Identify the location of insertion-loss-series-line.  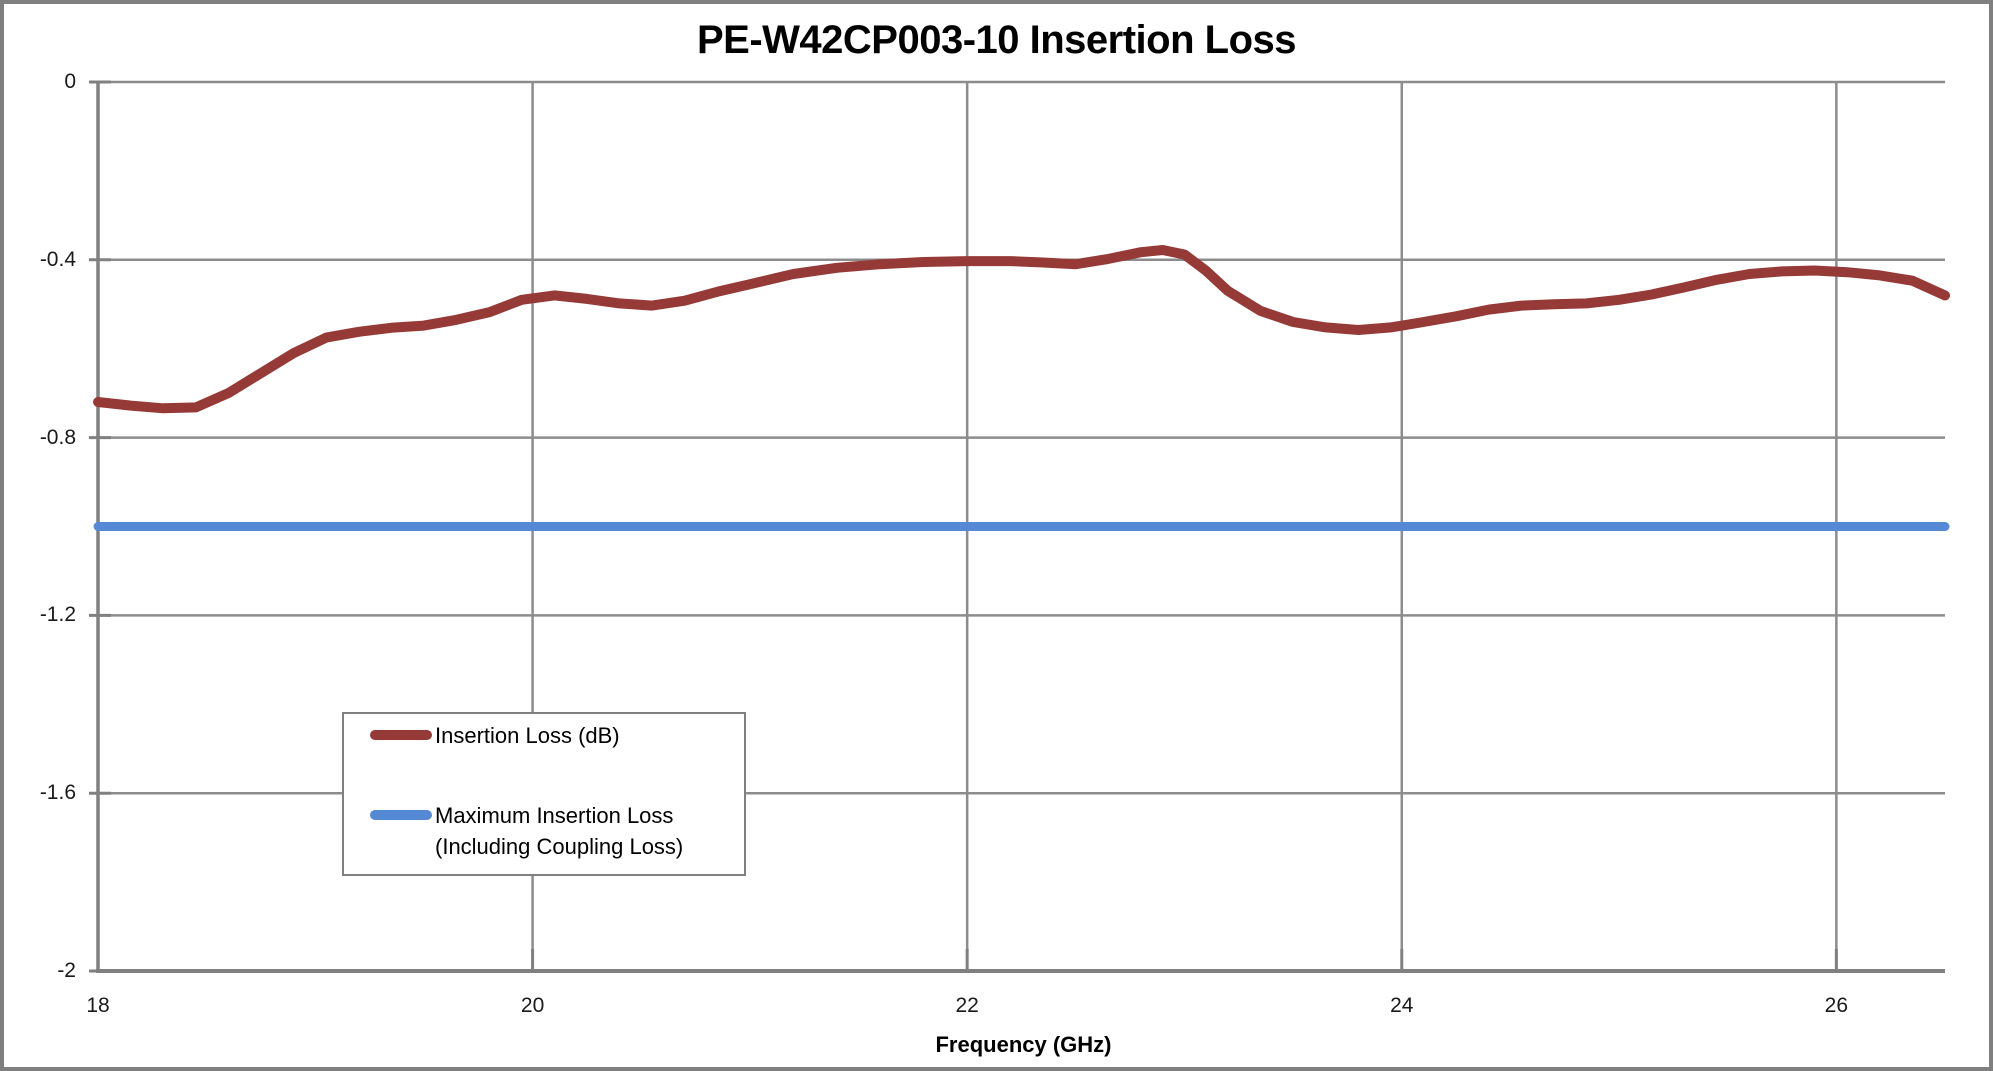
(1021, 329).